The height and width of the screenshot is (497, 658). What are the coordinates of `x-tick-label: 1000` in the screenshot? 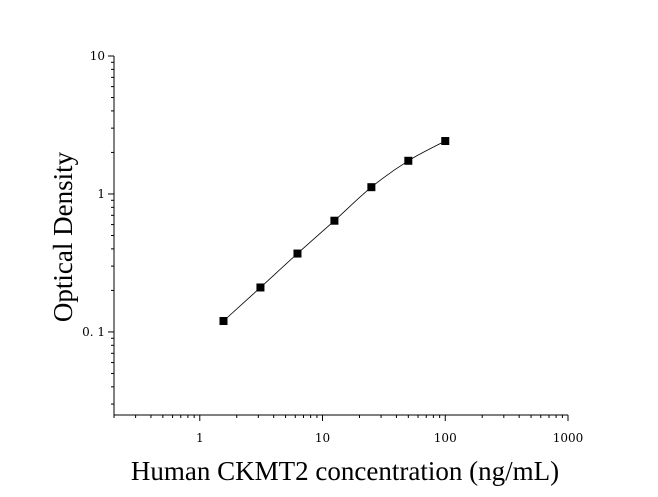 It's located at (568, 438).